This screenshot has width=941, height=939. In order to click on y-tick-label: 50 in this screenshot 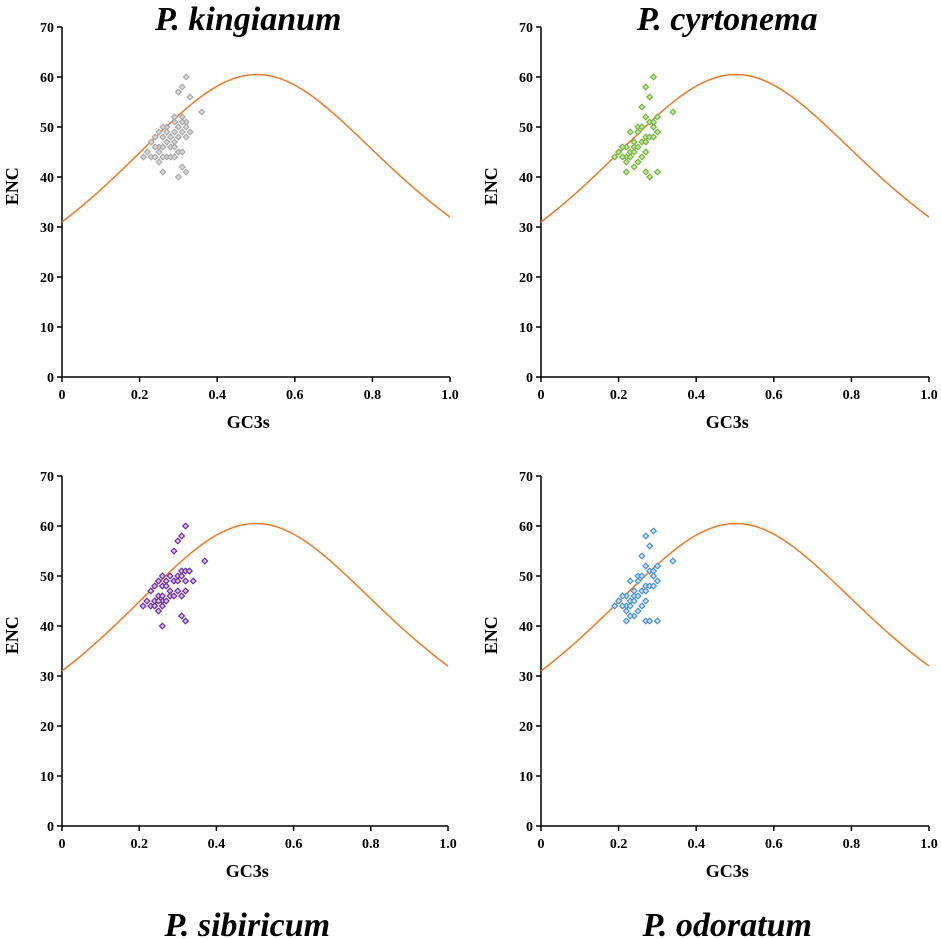, I will do `click(47, 128)`.